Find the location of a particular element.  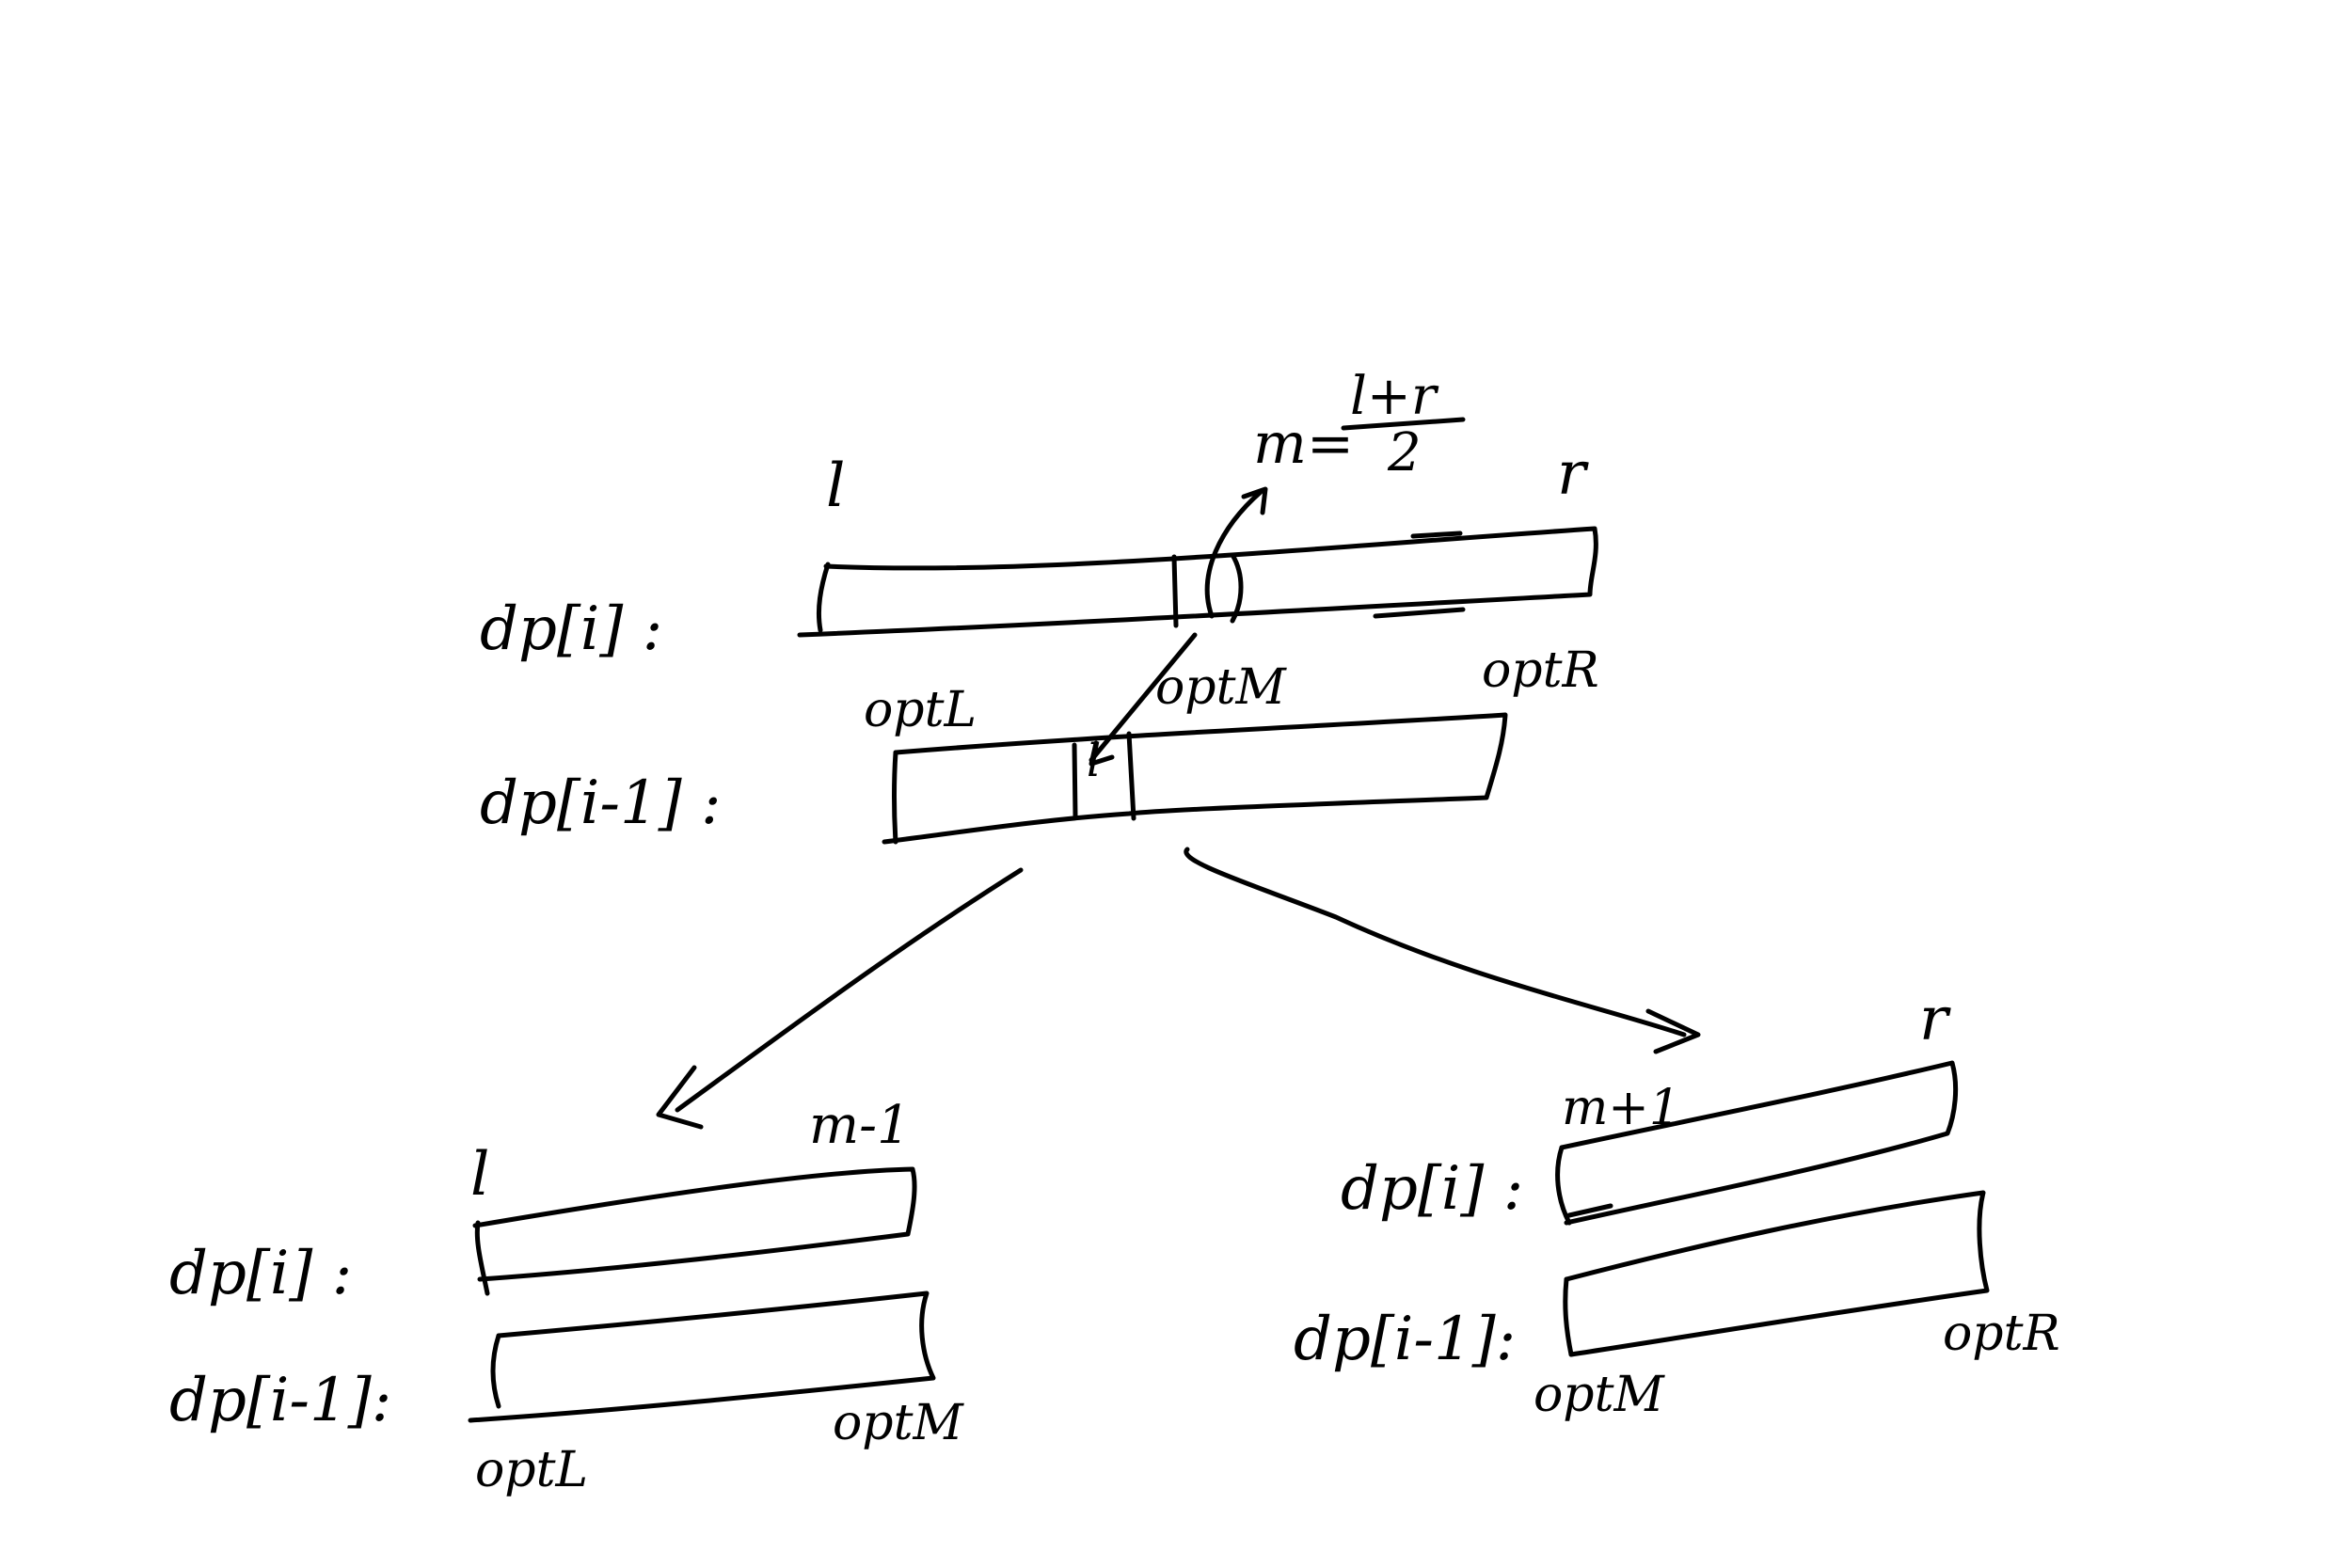

right-m-plus-1-label: m+1 is located at coordinates (1621, 1108).